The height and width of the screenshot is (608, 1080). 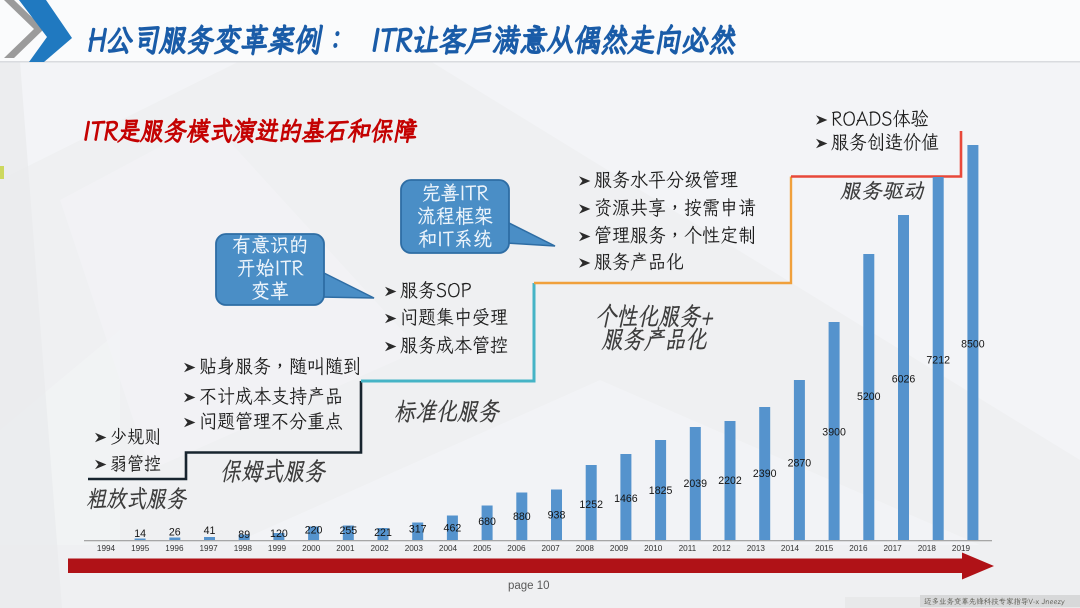 What do you see at coordinates (208, 548) in the screenshot?
I see `svg-text: 1997` at bounding box center [208, 548].